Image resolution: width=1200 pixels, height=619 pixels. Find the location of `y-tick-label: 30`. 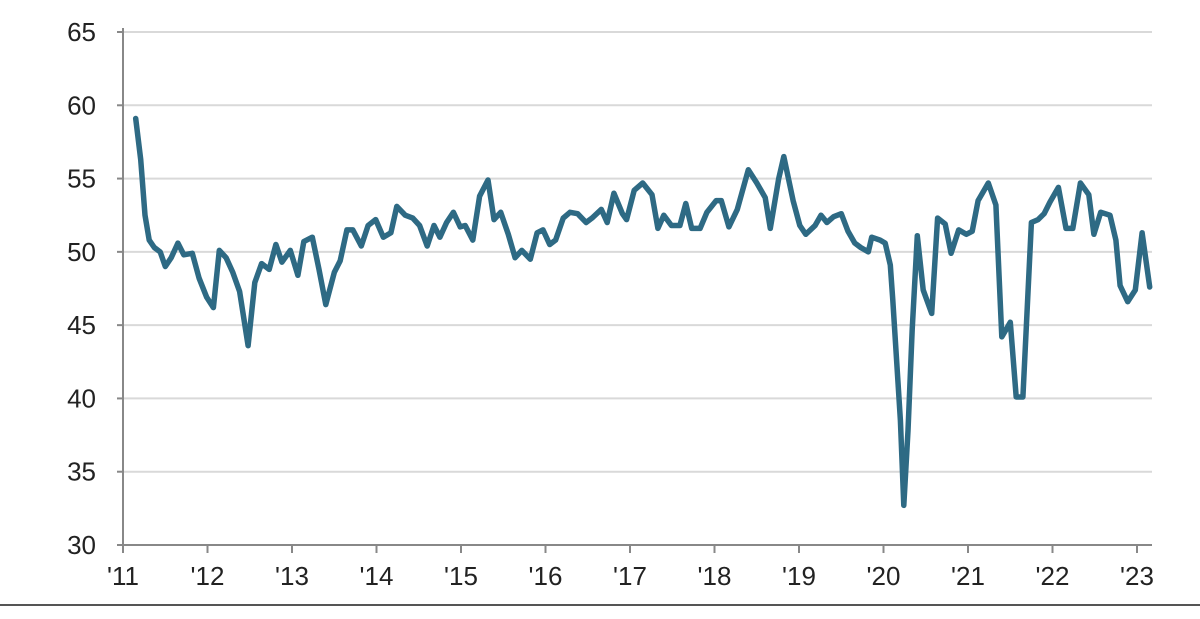

y-tick-label: 30 is located at coordinates (81, 545).